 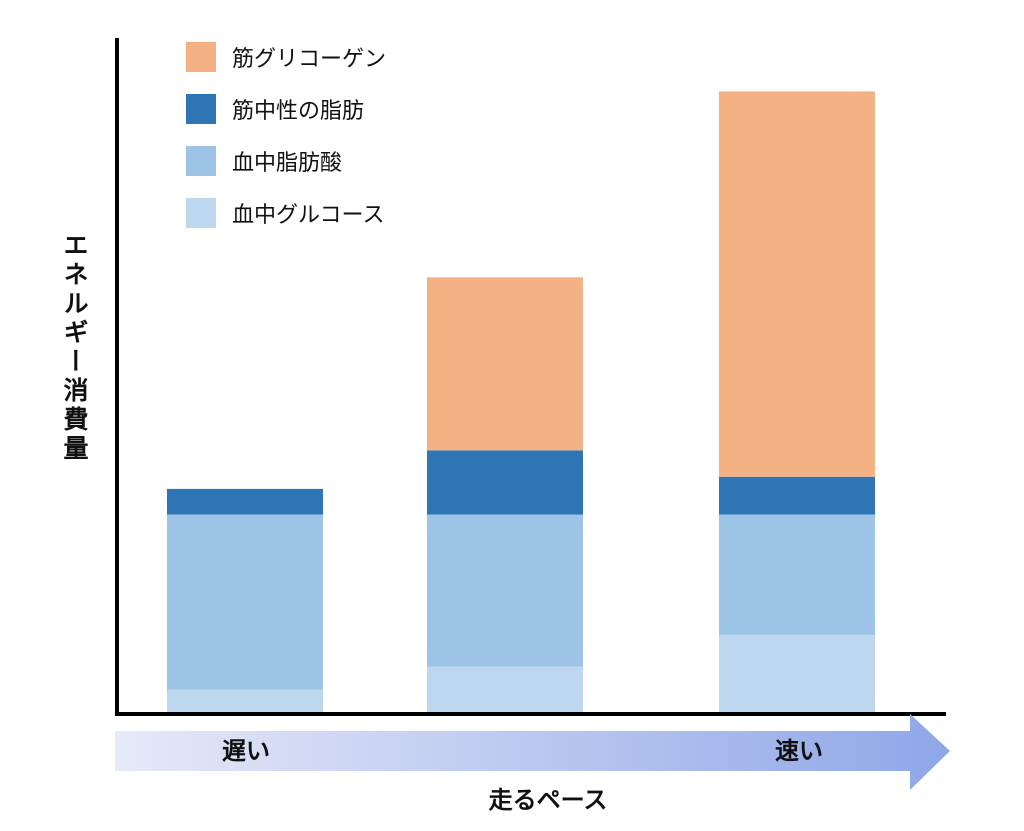 What do you see at coordinates (298, 111) in the screenshot?
I see `legend-label: 筋中性の脂肪` at bounding box center [298, 111].